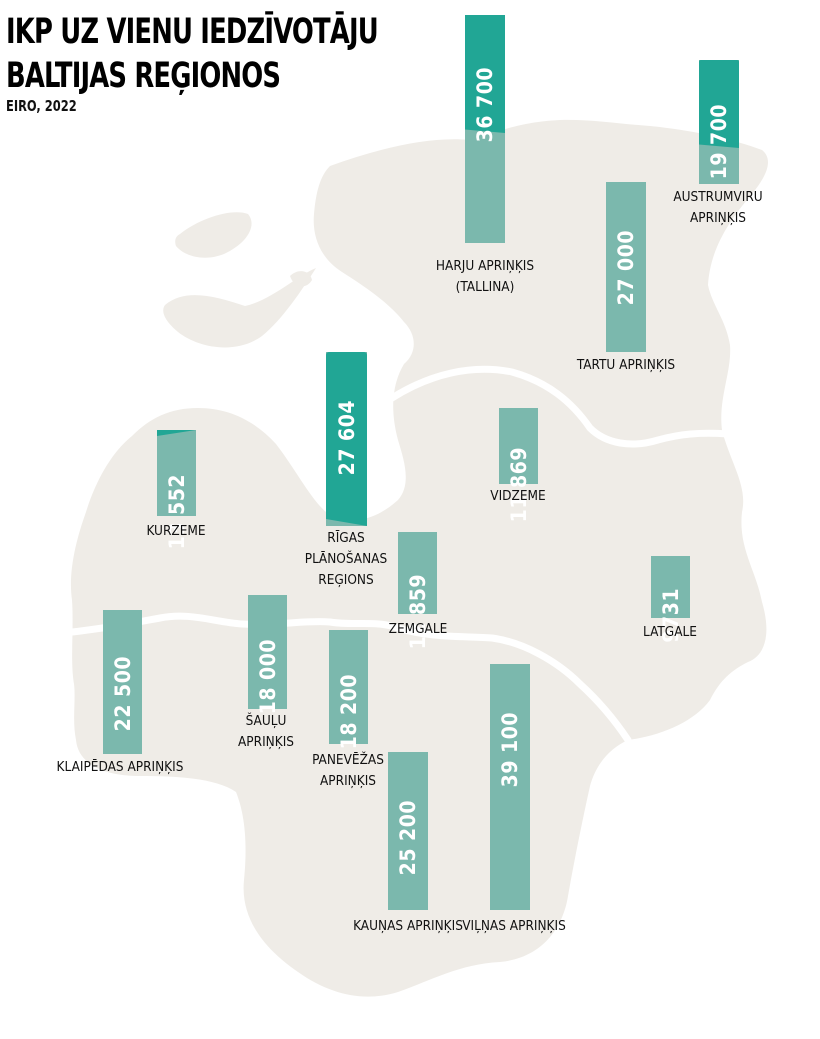 The height and width of the screenshot is (1039, 820). I want to click on bar-austrumviru: 19 700, so click(719, 122).